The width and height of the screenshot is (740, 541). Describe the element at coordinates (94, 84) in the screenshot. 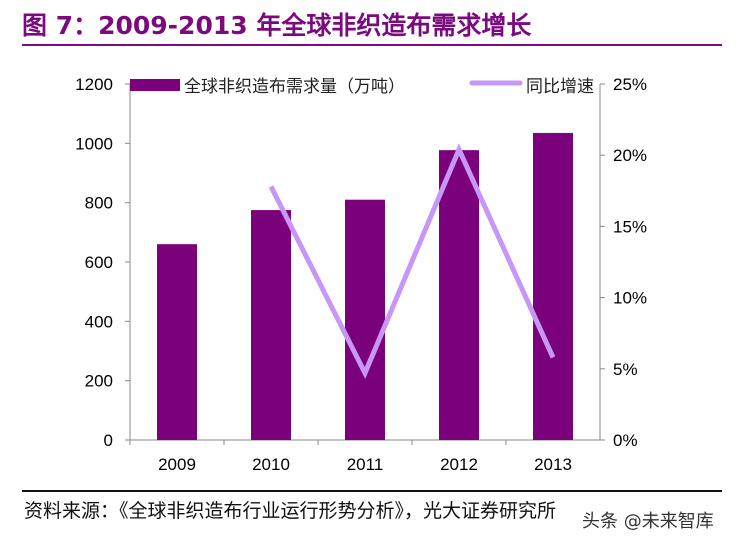

I see `left-tick-label: 1200` at that location.